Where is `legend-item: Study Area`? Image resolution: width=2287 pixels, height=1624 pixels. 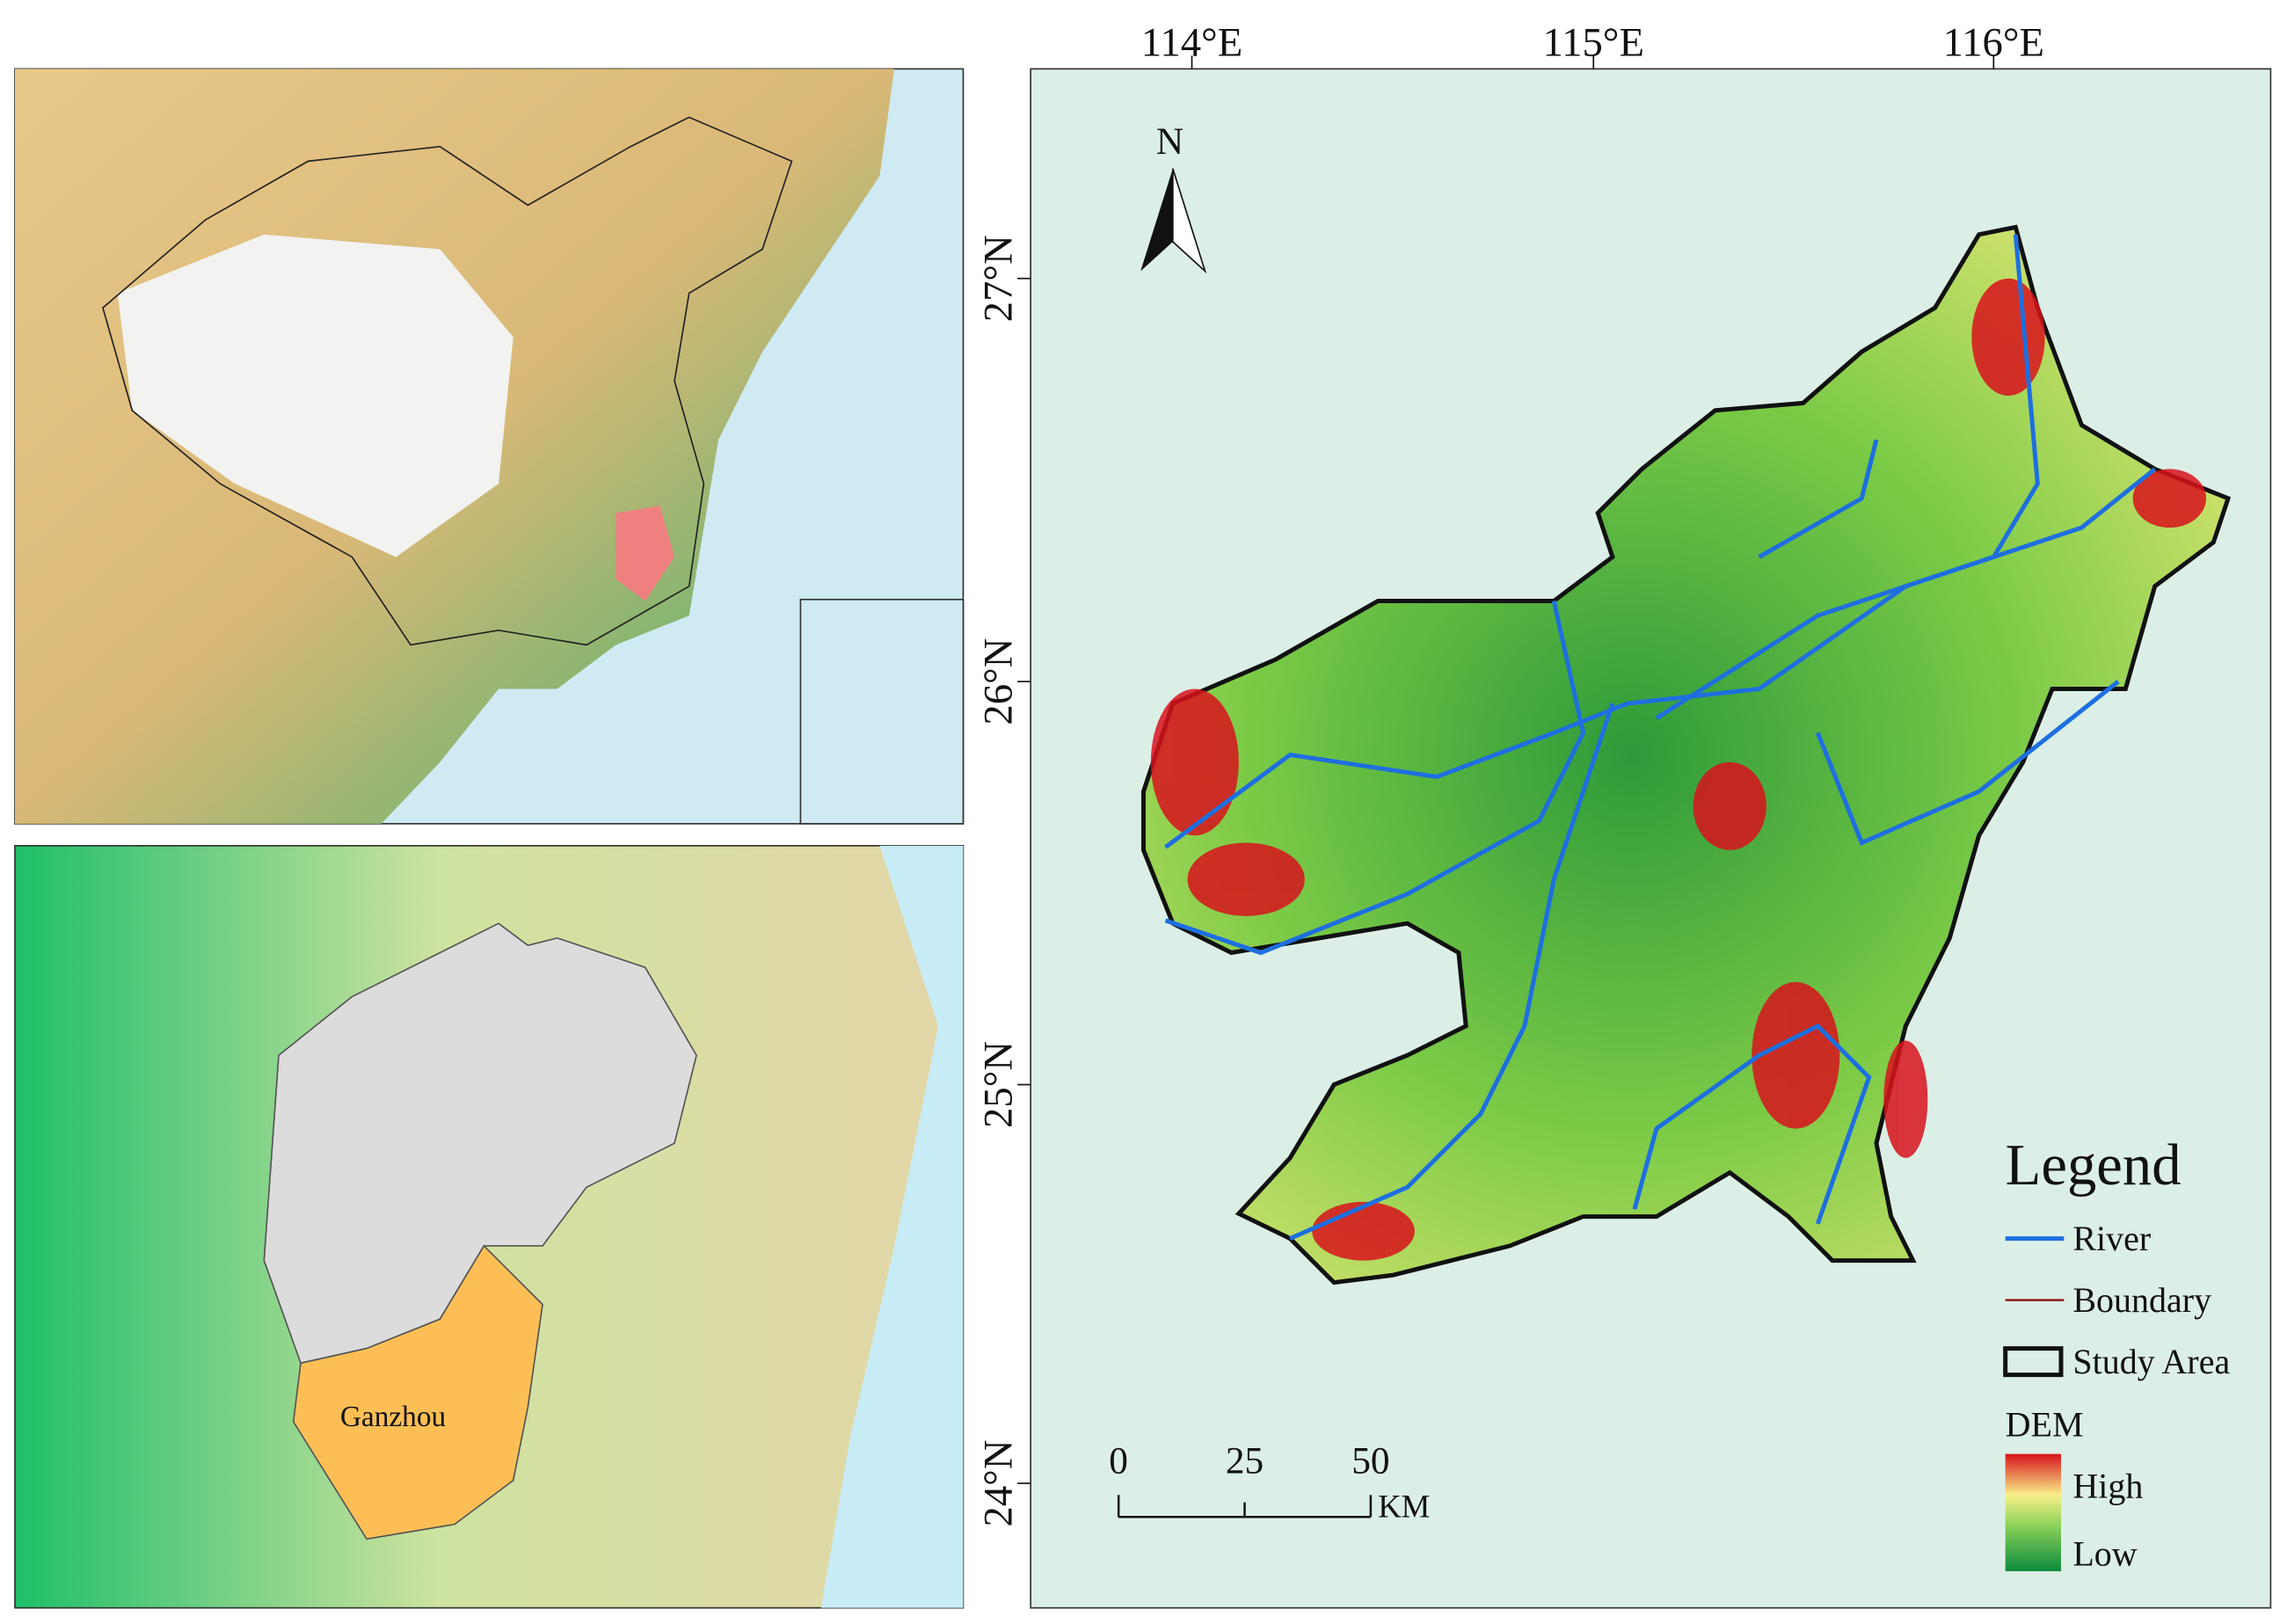
legend-item: Study Area is located at coordinates (2151, 1362).